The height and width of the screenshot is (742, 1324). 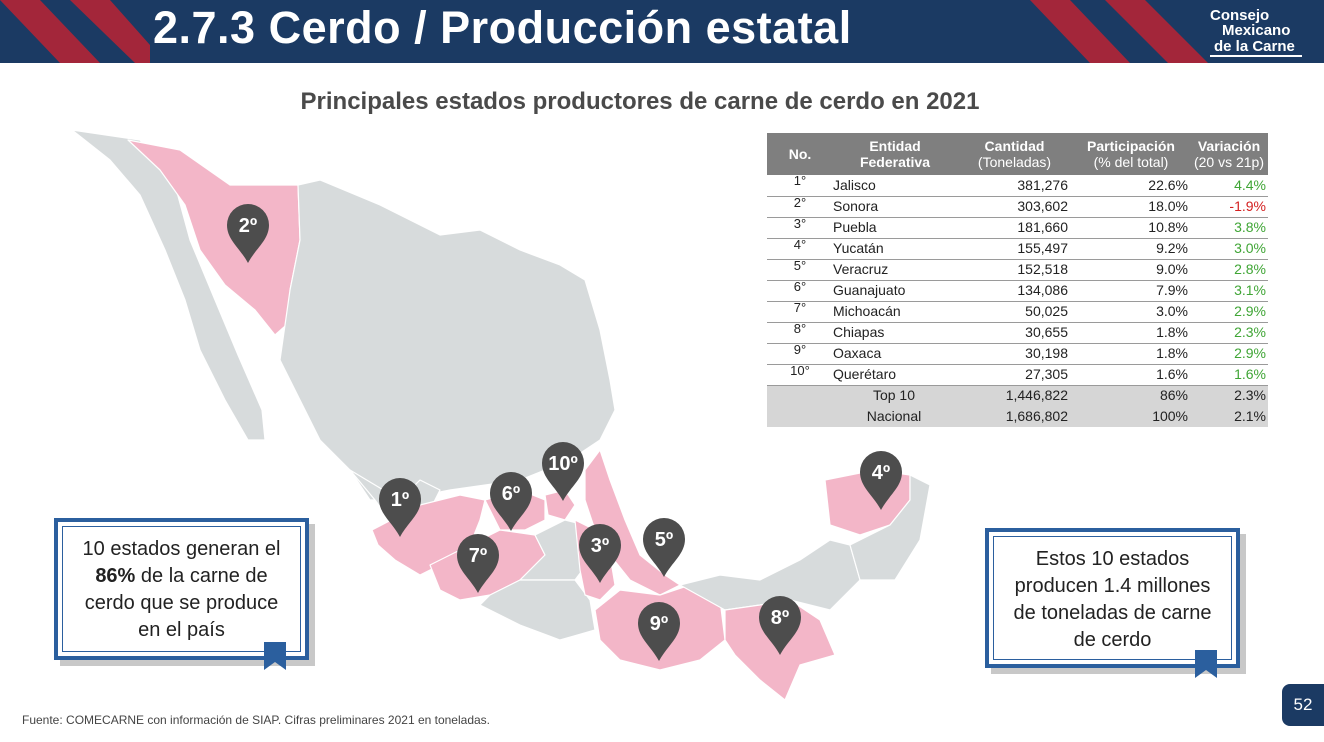 What do you see at coordinates (881, 473) in the screenshot?
I see `svg-text: 4º` at bounding box center [881, 473].